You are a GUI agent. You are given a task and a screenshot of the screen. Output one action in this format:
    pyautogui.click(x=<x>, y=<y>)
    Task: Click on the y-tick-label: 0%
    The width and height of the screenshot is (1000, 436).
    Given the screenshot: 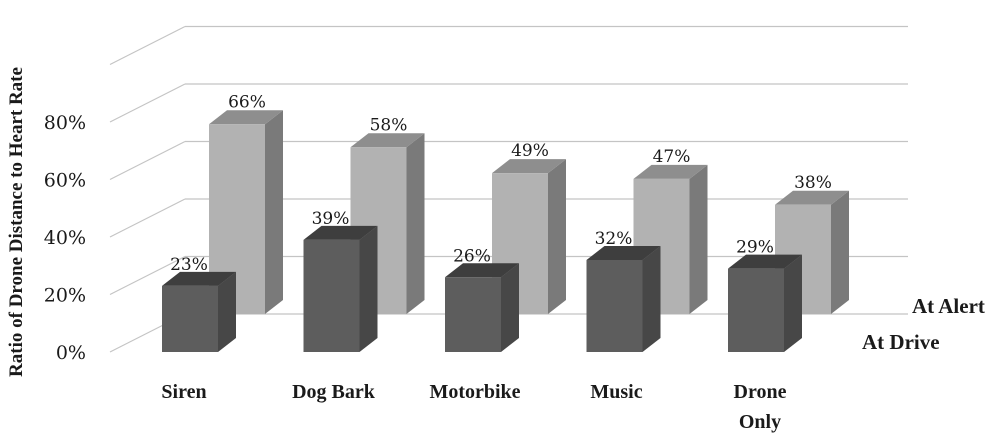 What is the action you would take?
    pyautogui.click(x=71, y=353)
    